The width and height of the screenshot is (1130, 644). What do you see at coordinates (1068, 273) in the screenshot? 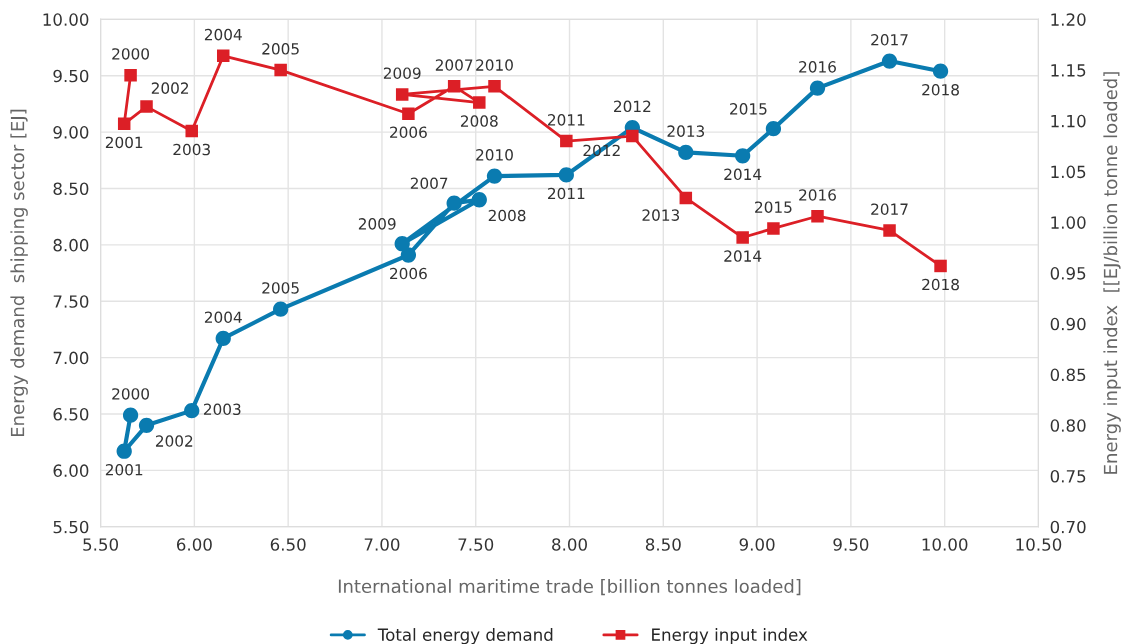
I see `y2-tick-label: 0.95` at bounding box center [1068, 273].